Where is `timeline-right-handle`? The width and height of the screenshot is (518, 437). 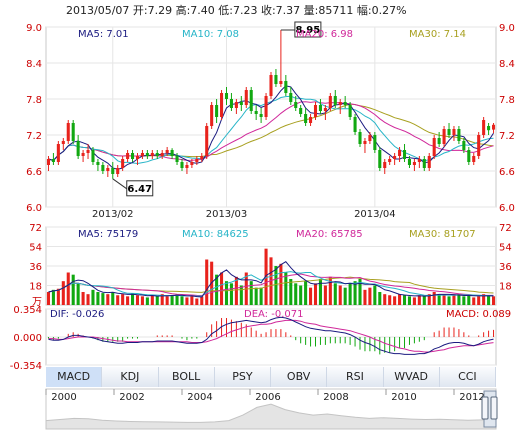
timeline-right-handle is located at coordinates (494, 408).